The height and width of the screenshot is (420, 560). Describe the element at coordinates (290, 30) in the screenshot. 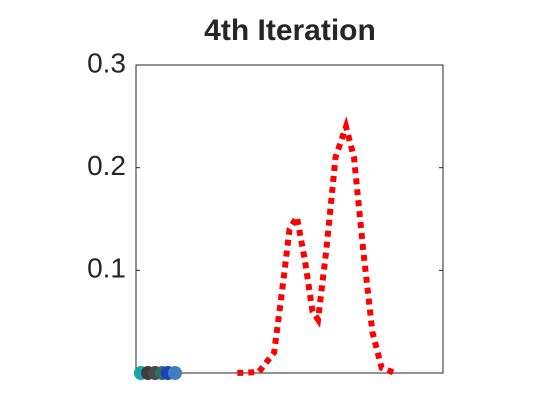

I see `chart-title: 4th Iteration` at that location.